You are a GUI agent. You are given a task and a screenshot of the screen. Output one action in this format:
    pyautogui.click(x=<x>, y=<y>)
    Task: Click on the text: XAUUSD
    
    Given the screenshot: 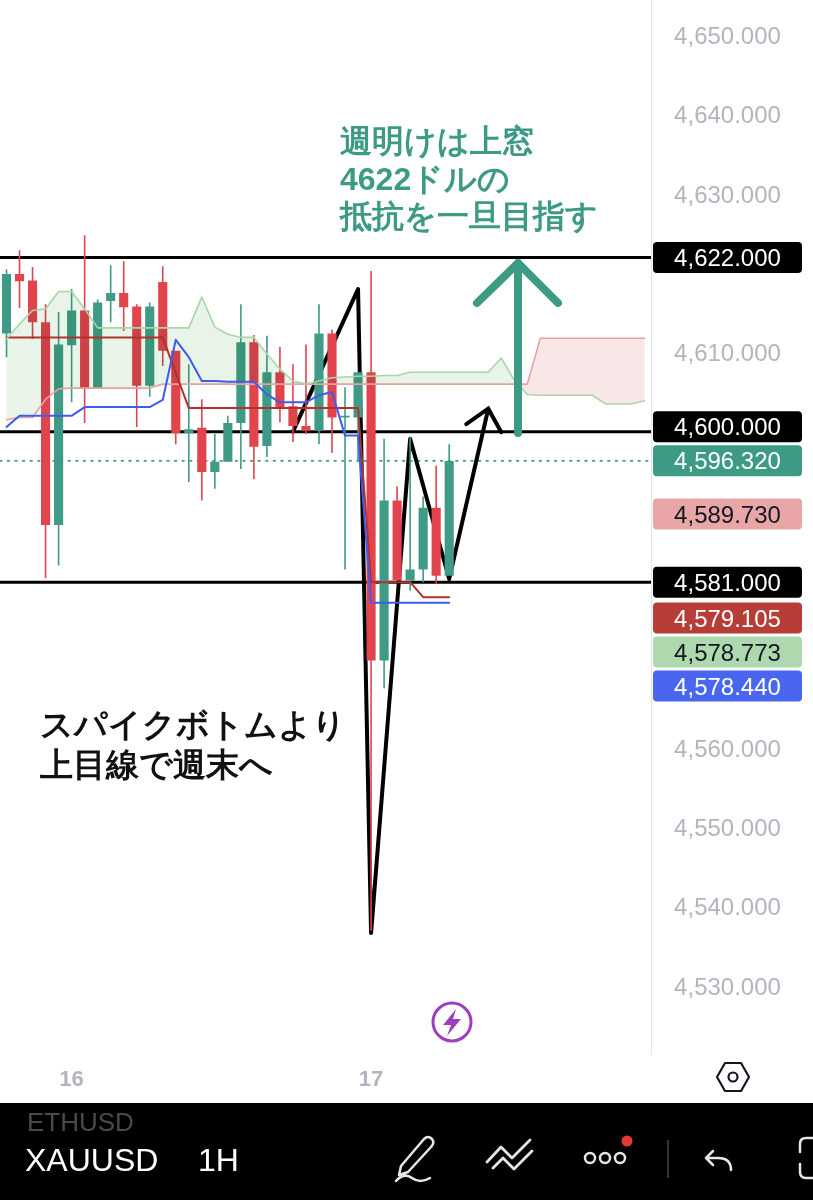 What is the action you would take?
    pyautogui.click(x=92, y=1160)
    